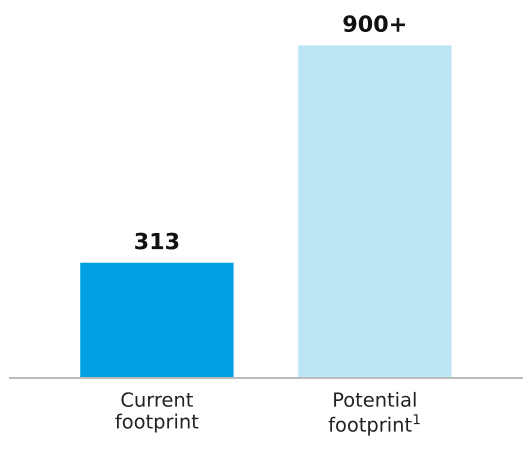 The height and width of the screenshot is (470, 523). I want to click on x-tick-label: Potential footprint$^{1}$, so click(374, 414).